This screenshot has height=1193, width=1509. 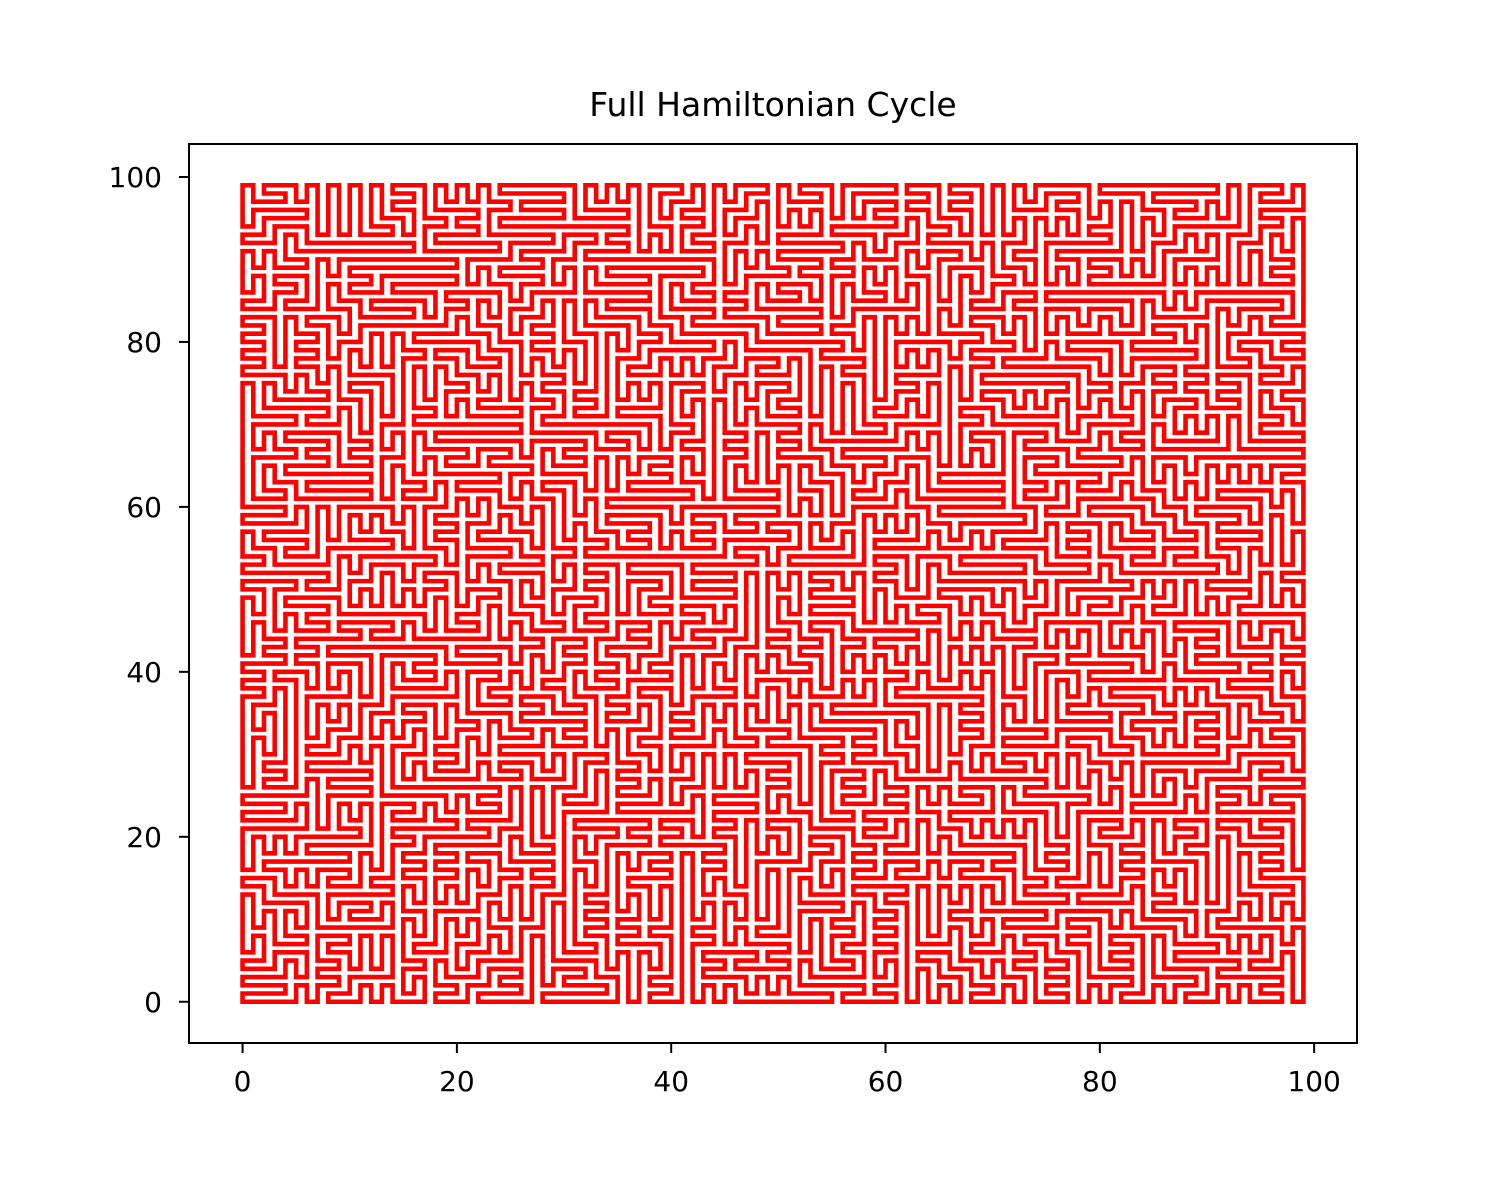 What do you see at coordinates (787, 1070) in the screenshot?
I see `x-axis: 0 20 40 60 80 100` at bounding box center [787, 1070].